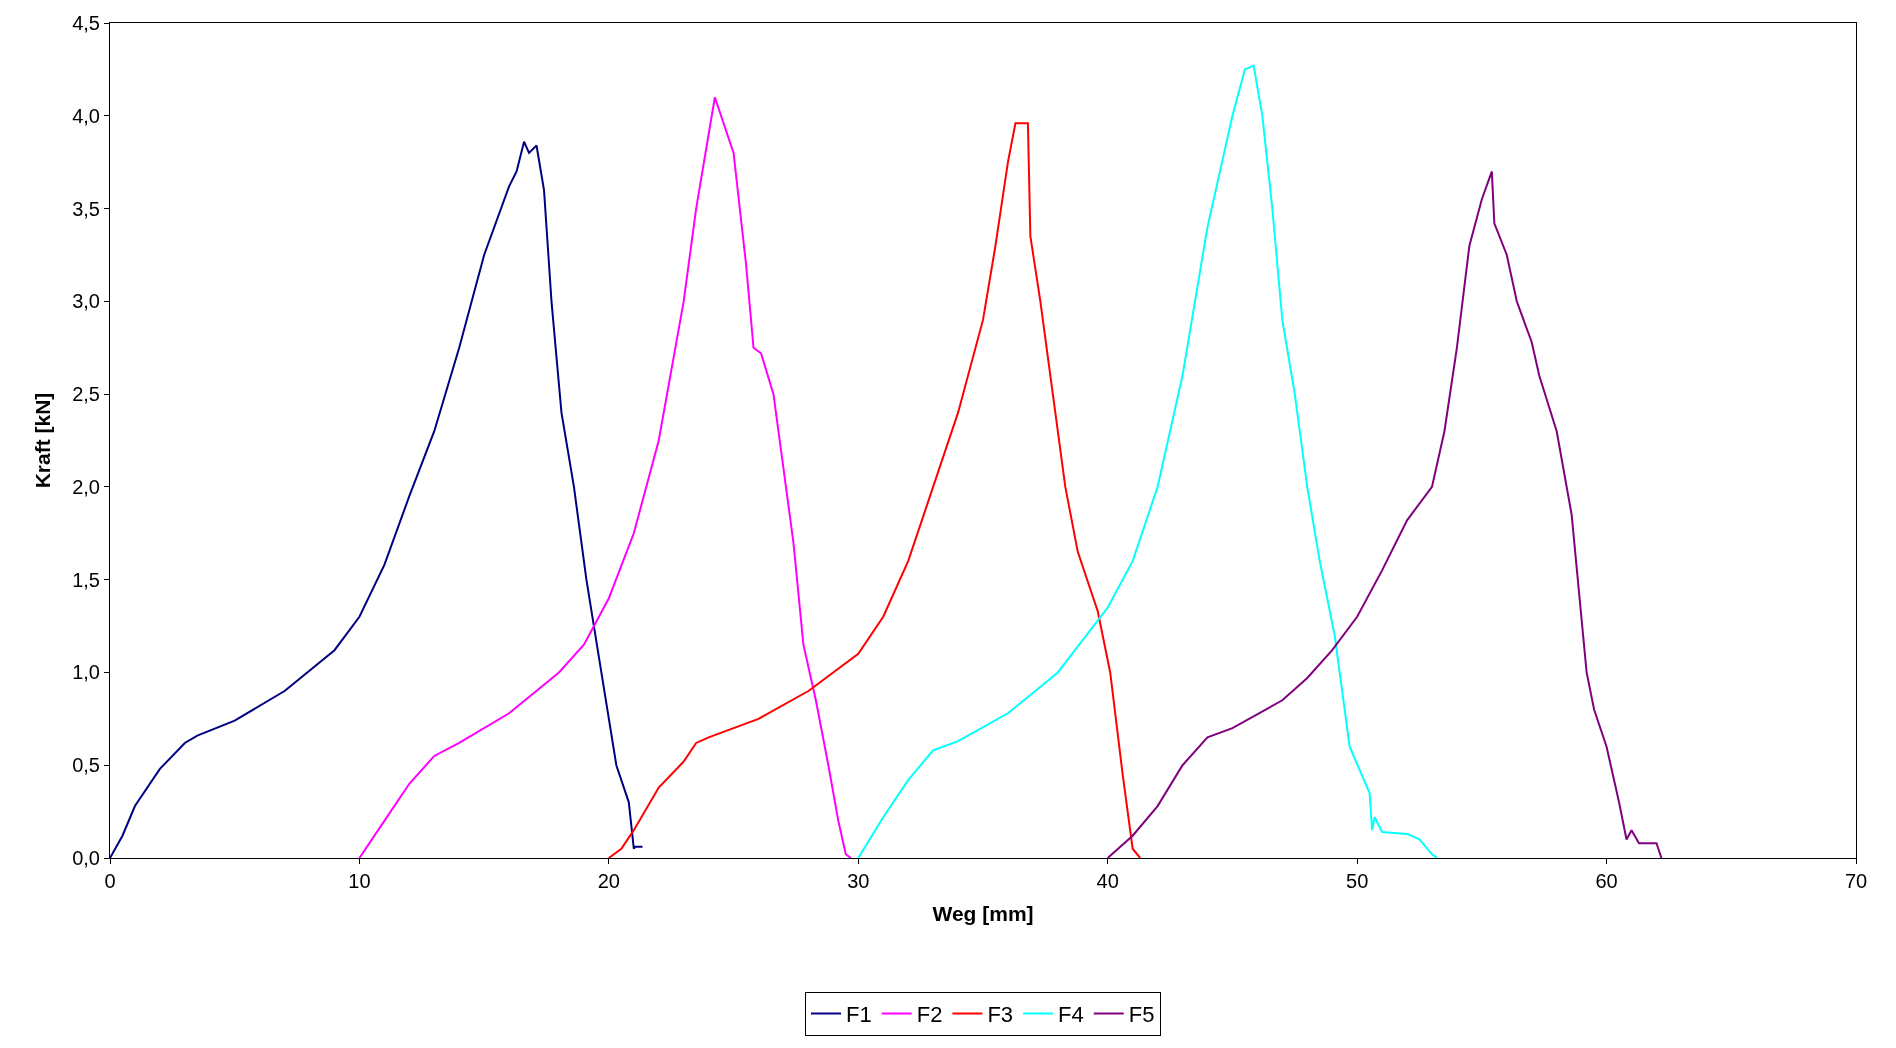  What do you see at coordinates (1107, 881) in the screenshot?
I see `x-tick-label: 40` at bounding box center [1107, 881].